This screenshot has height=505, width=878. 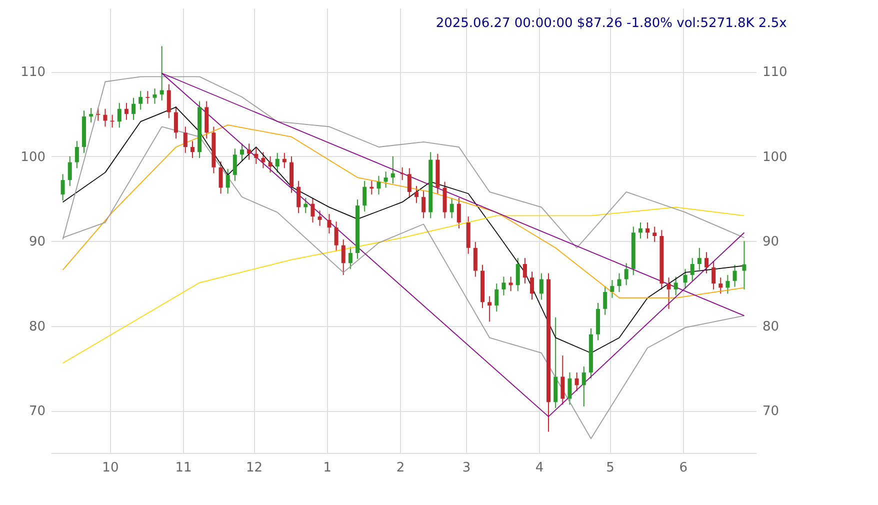 I want to click on y2-tick-label: 70, so click(x=771, y=412).